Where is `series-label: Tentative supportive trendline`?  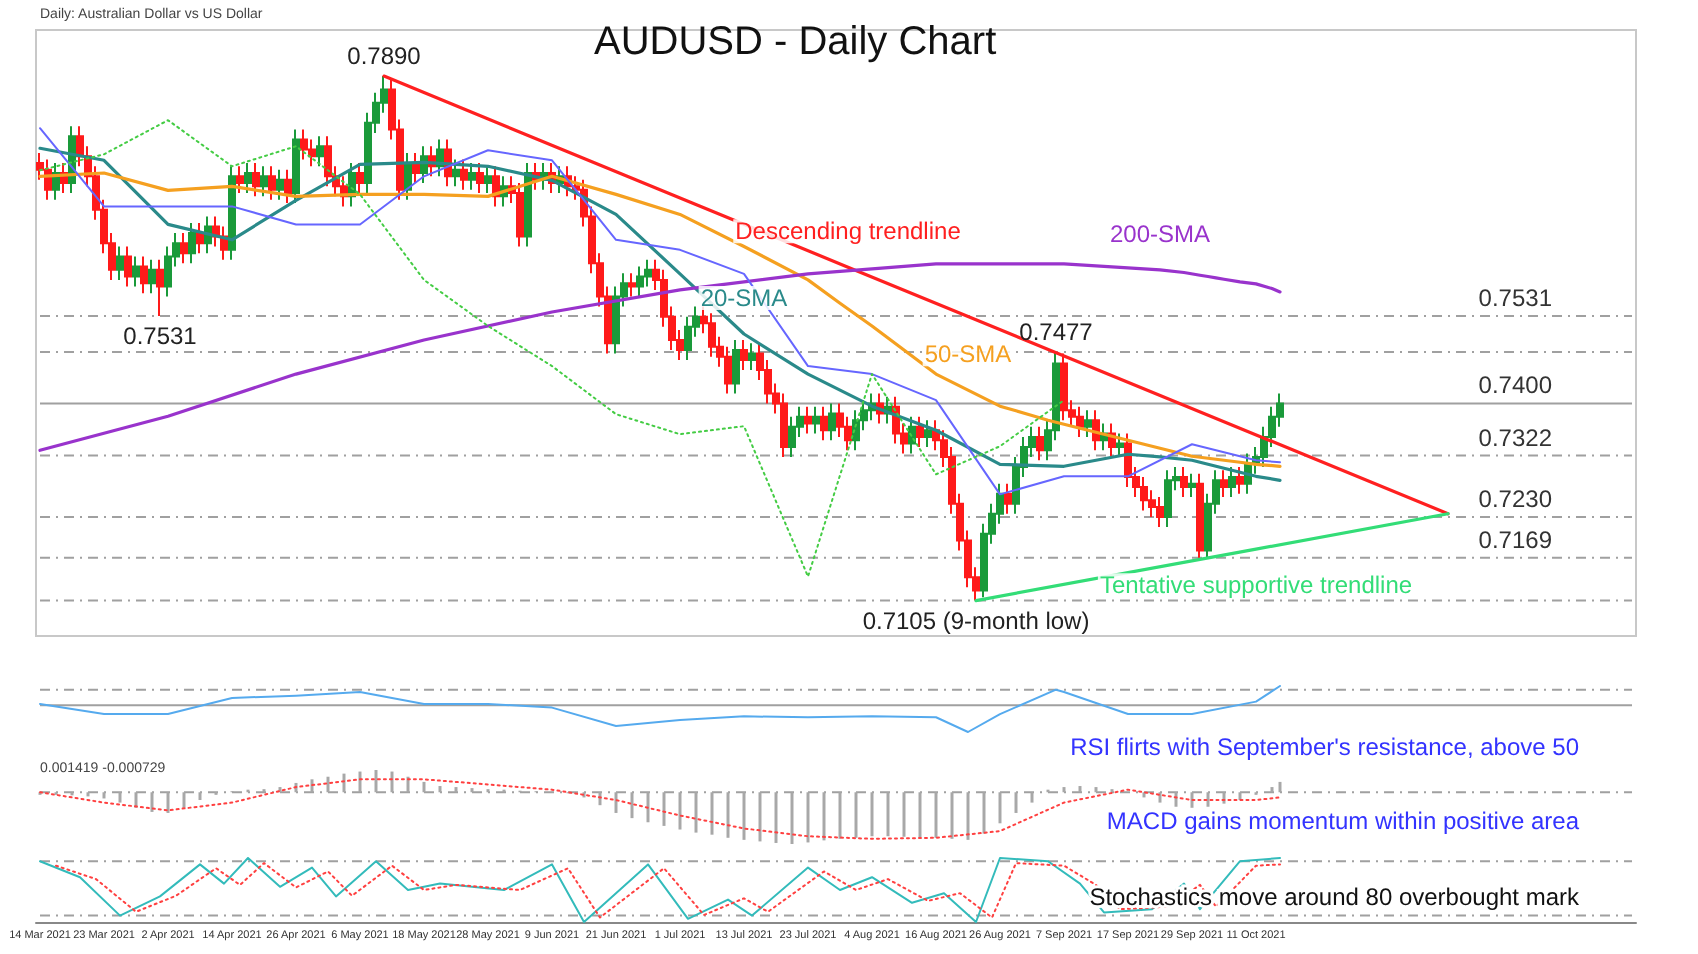 series-label: Tentative supportive trendline is located at coordinates (1256, 585).